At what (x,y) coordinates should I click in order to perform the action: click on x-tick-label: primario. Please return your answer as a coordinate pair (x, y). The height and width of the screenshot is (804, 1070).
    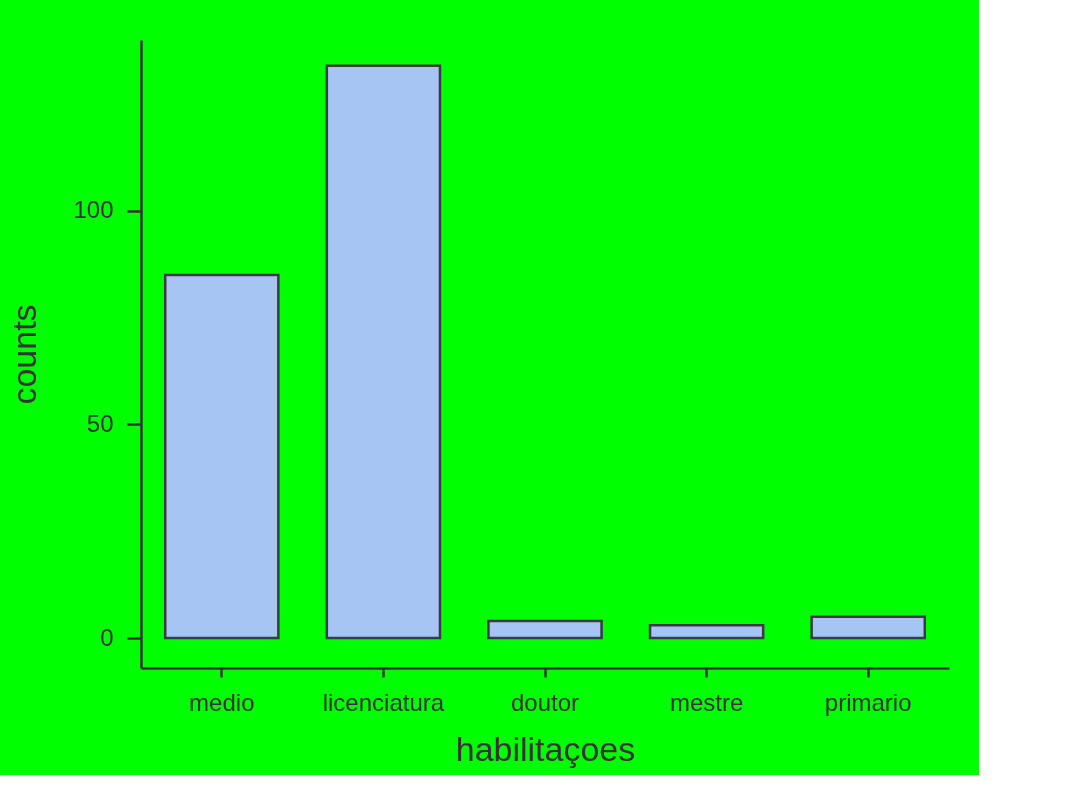
    Looking at the image, I should click on (868, 702).